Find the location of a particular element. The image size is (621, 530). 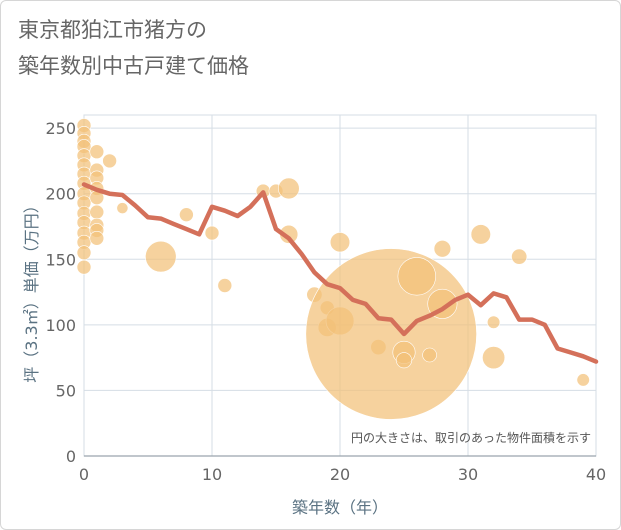

y-tick-label: 200 is located at coordinates (60, 194).